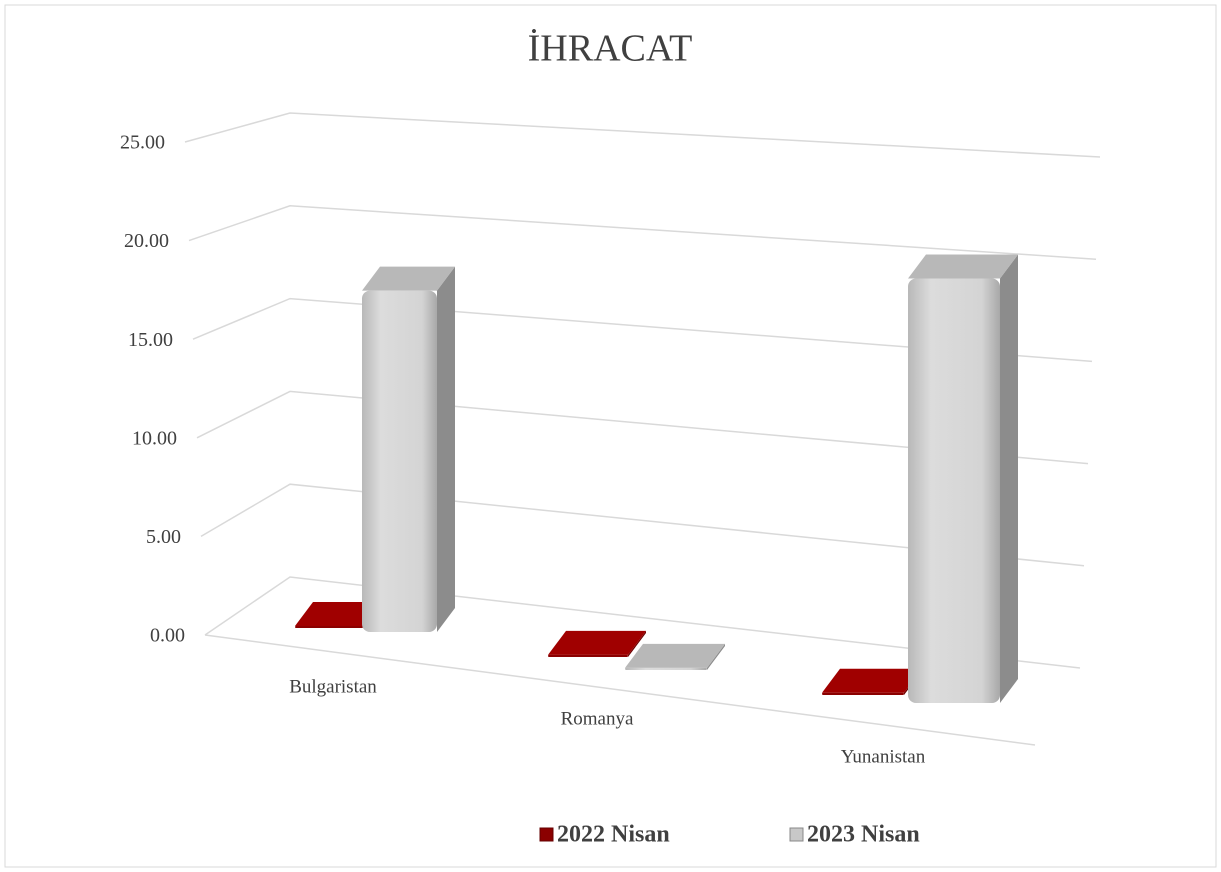 The image size is (1221, 872). What do you see at coordinates (333, 686) in the screenshot?
I see `x-tick-label: Bulgaristan` at bounding box center [333, 686].